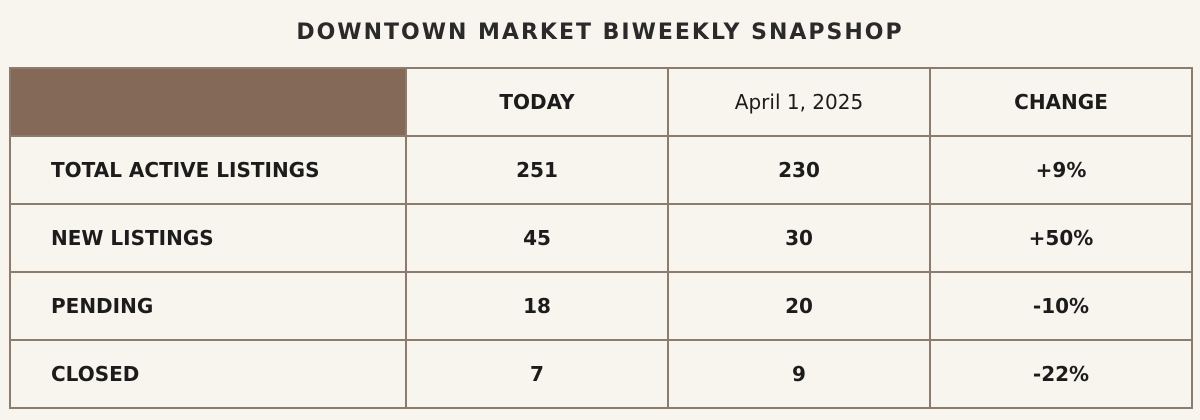  What do you see at coordinates (537, 306) in the screenshot?
I see `today-value: 18` at bounding box center [537, 306].